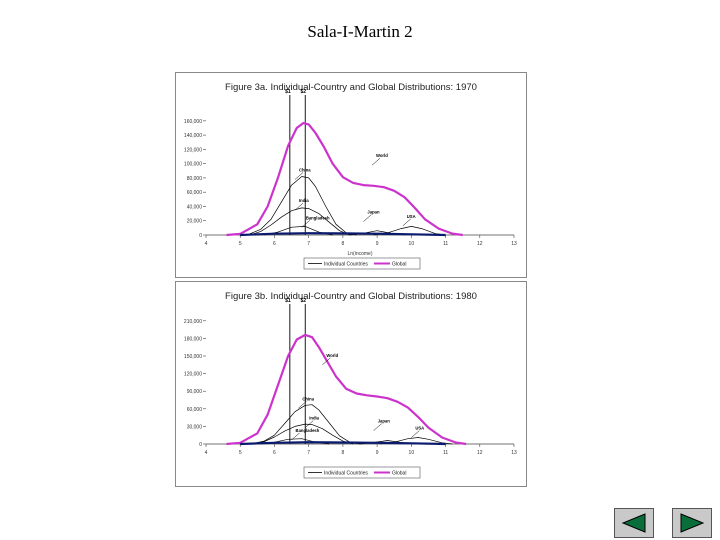  Describe the element at coordinates (359, 254) in the screenshot. I see `x-axis-label: Ln(income)` at that location.